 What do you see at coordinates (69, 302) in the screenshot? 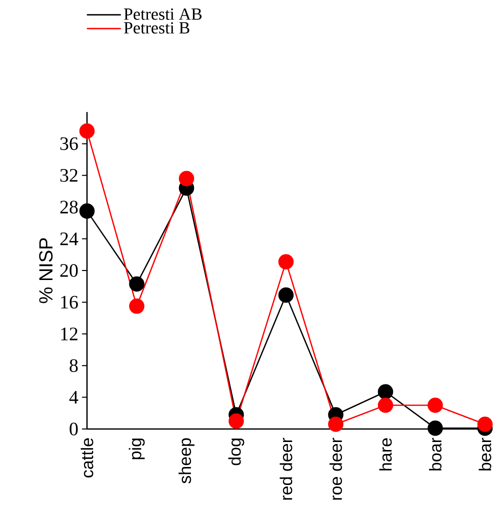
I see `y-tick-label: 16` at bounding box center [69, 302].